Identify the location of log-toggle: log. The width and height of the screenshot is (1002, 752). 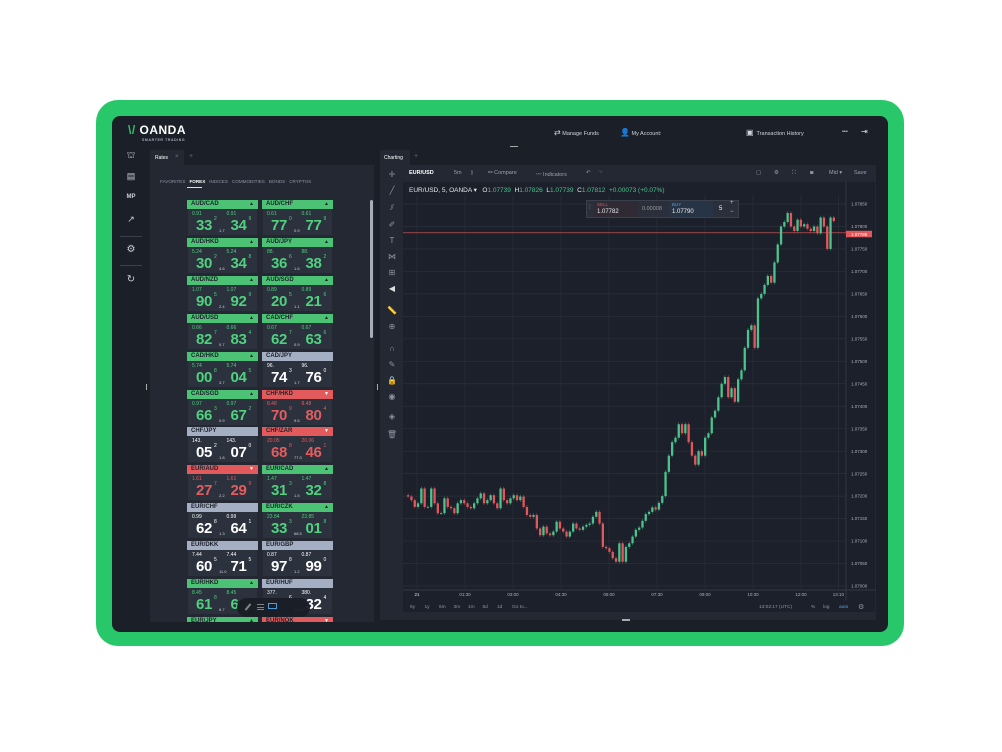
(826, 607).